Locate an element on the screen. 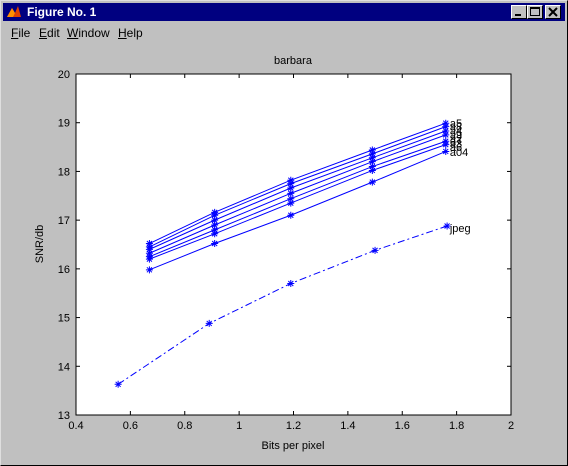  end-label-a3: a3 is located at coordinates (456, 145).